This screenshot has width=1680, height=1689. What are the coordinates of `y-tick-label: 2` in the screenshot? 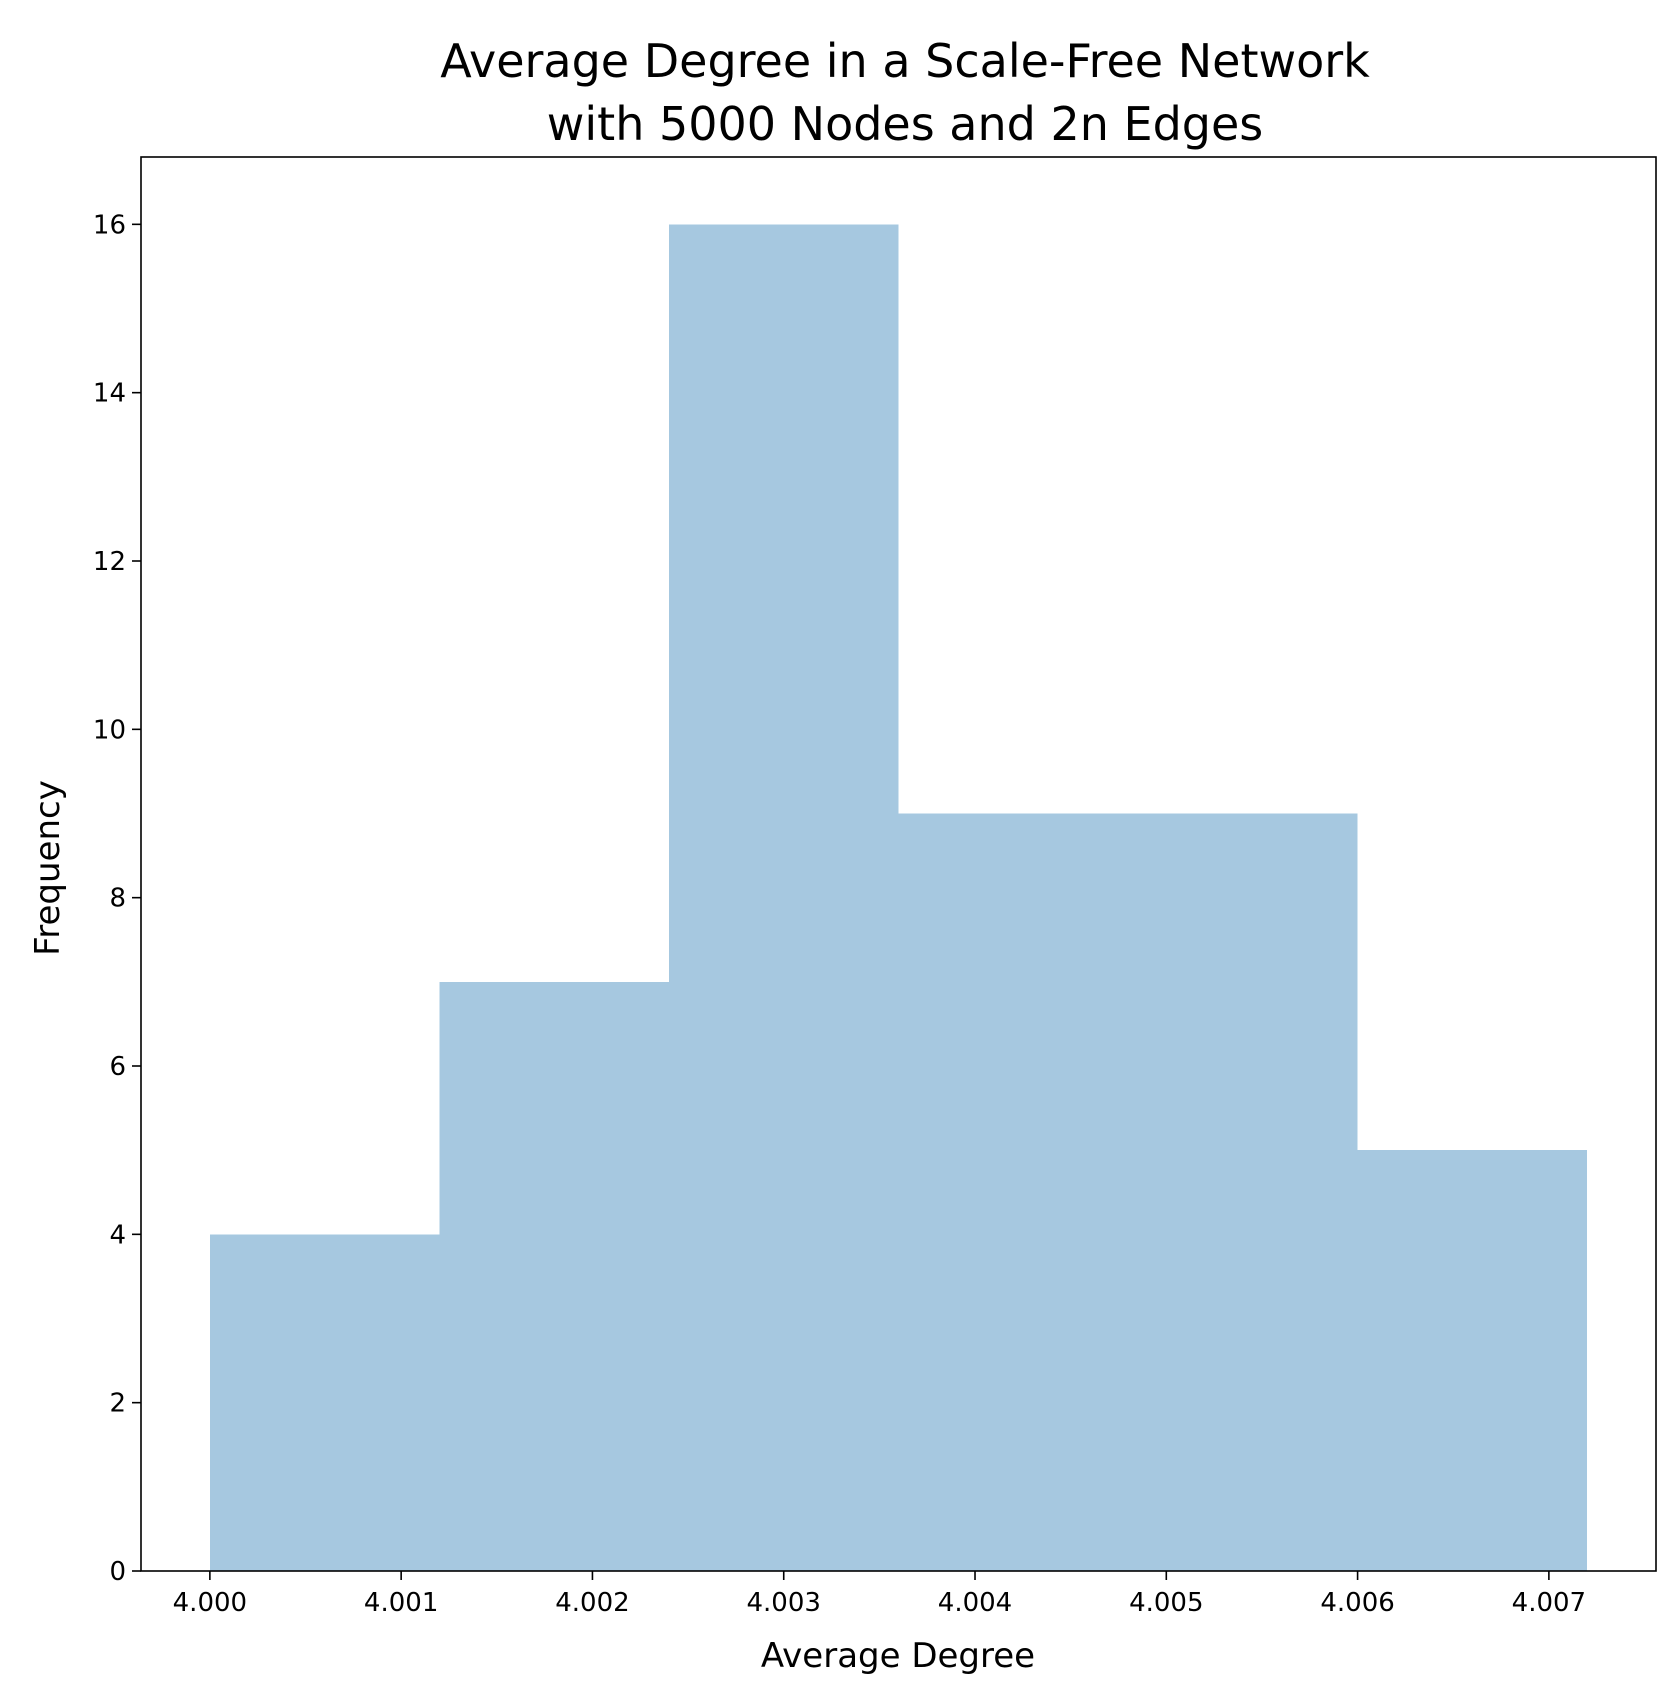 It's located at (117, 1404).